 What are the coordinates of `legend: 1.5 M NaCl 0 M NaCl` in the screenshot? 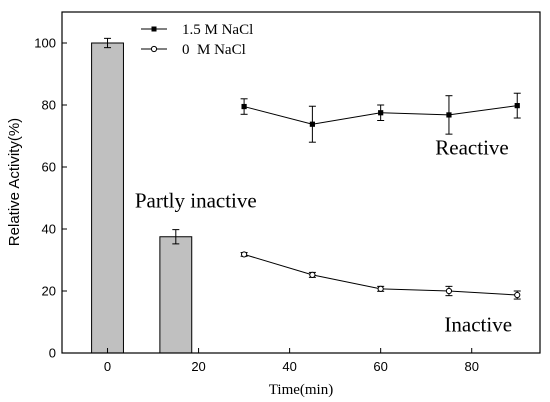 It's located at (197, 40).